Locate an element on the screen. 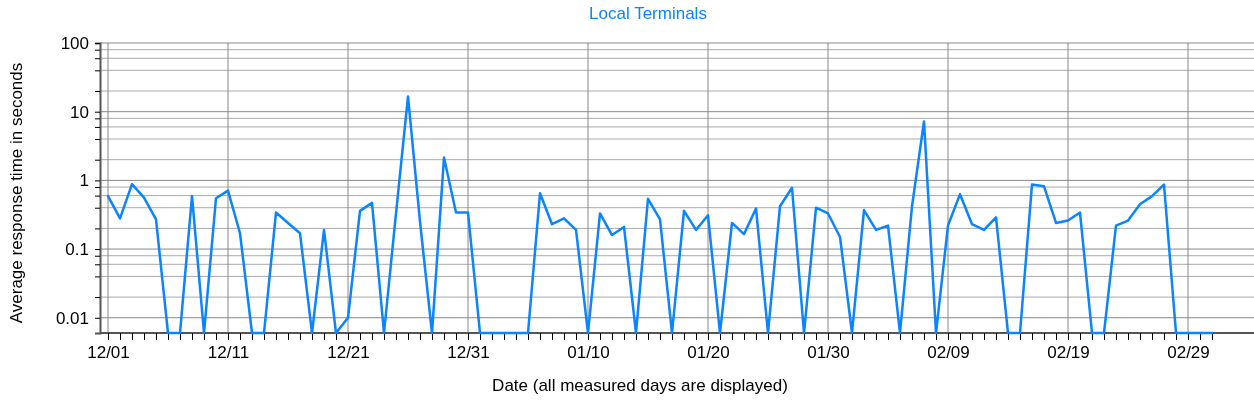 The width and height of the screenshot is (1254, 400). x-tick-label: 12/01 is located at coordinates (108, 353).